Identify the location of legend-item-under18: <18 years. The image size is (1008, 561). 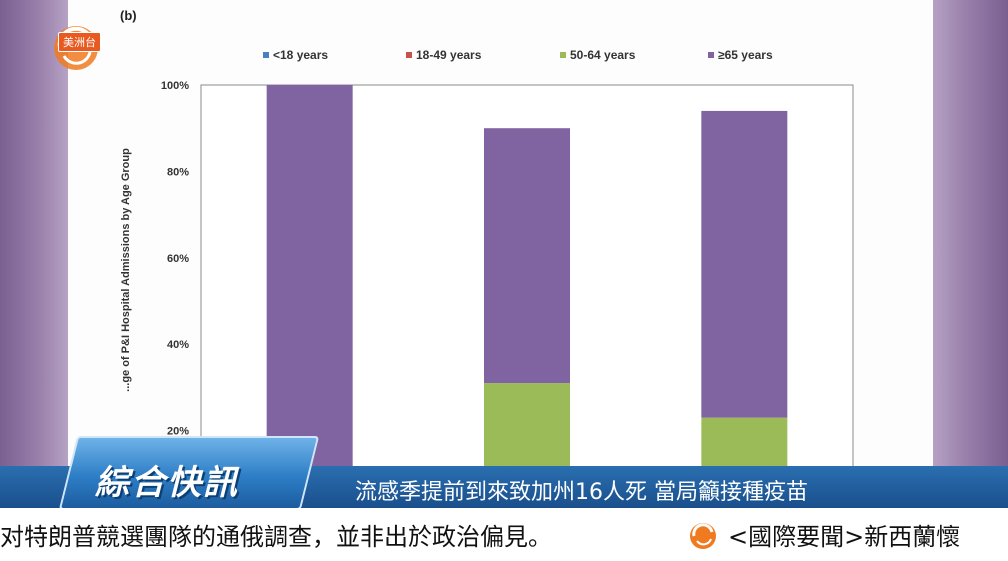
(295, 55).